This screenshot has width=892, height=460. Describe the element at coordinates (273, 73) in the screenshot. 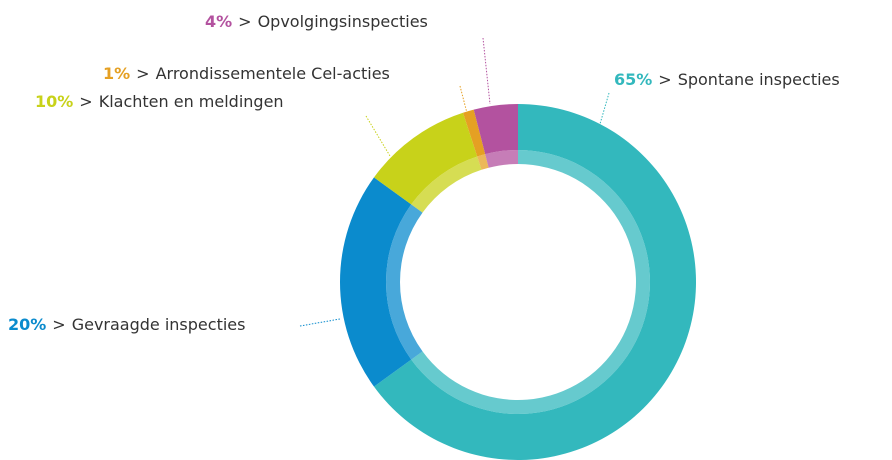

I see `category-label: Arrondissementele Cel-acties` at that location.